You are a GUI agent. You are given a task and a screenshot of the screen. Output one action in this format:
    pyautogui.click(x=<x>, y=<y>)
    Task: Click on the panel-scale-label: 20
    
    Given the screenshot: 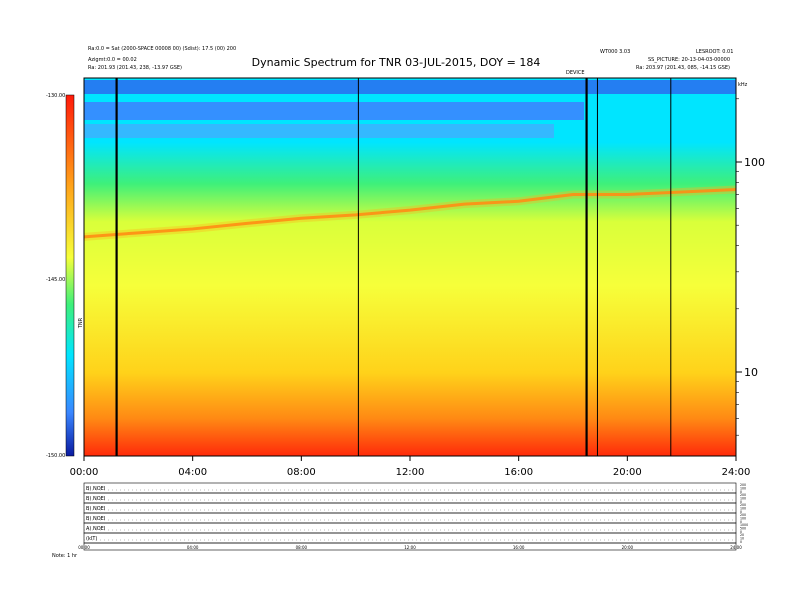 What is the action you would take?
    pyautogui.click(x=742, y=535)
    